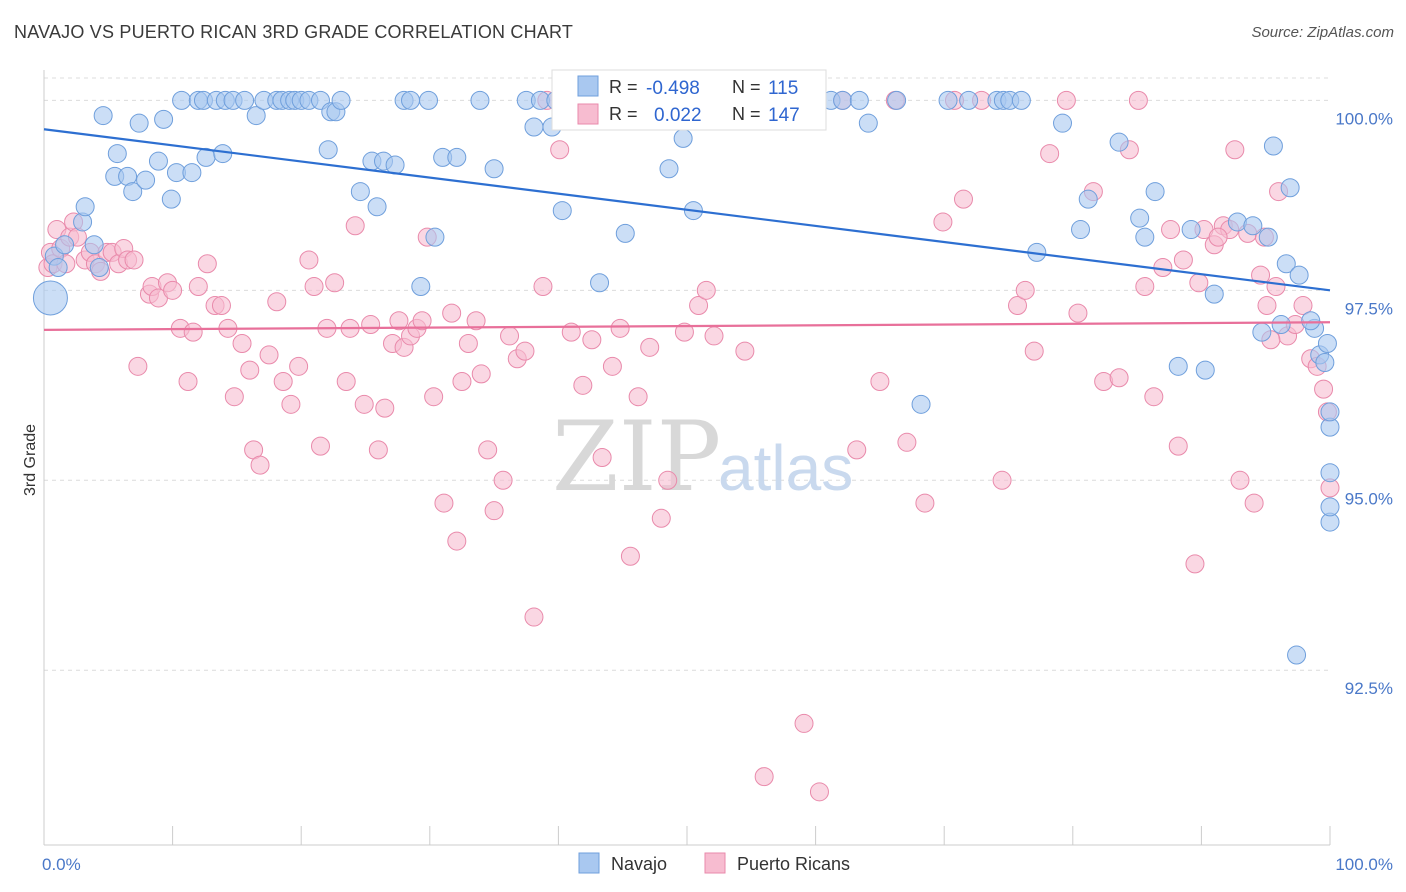 This screenshot has height=892, width=1406. What do you see at coordinates (678, 115) in the screenshot?
I see `puerto-r-value: 0.022` at bounding box center [678, 115].